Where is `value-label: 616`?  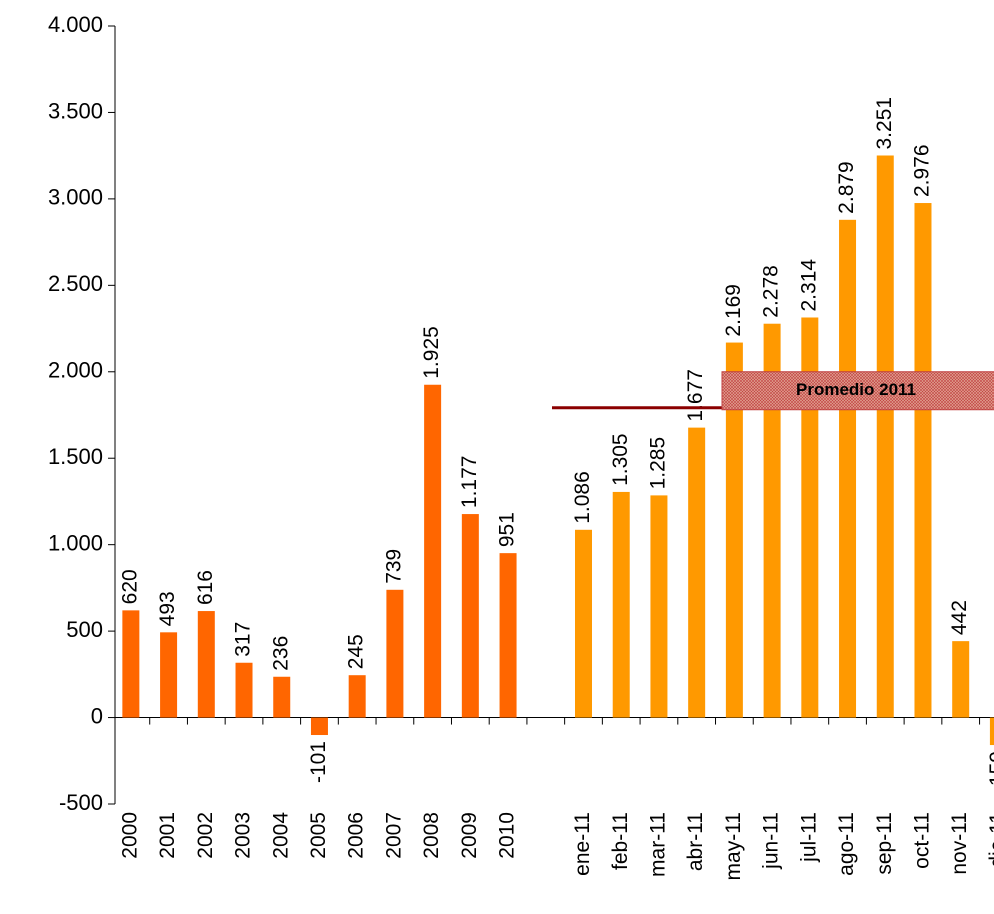 value-label: 616 is located at coordinates (205, 587).